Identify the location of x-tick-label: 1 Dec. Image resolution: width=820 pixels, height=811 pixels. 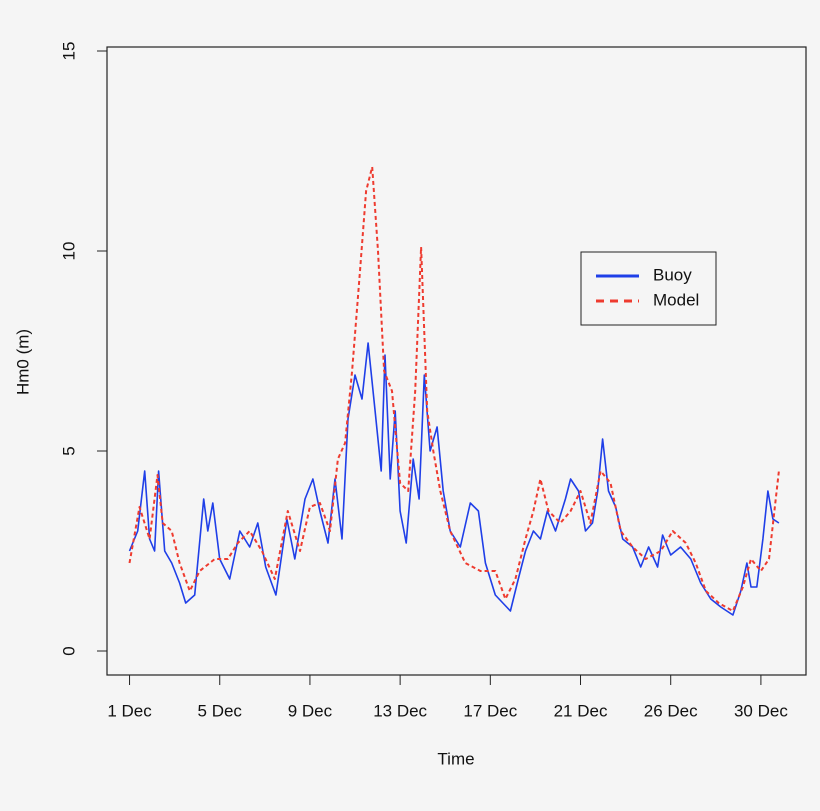
(129, 710).